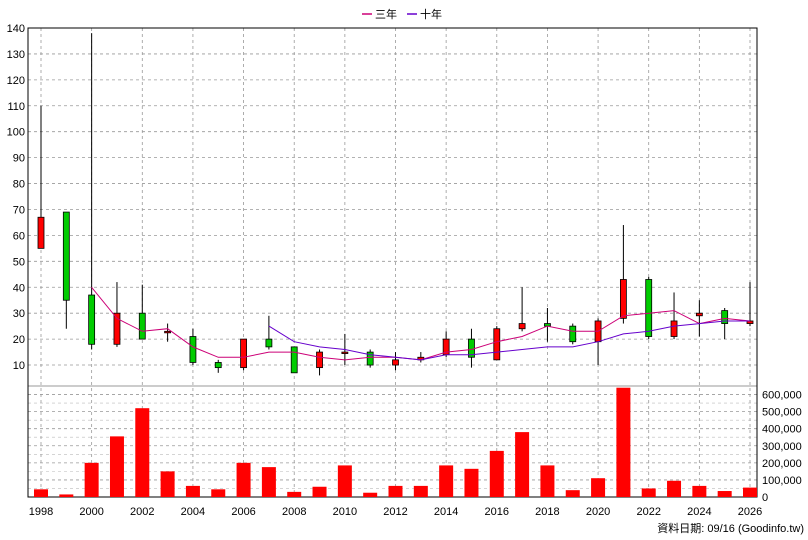 The width and height of the screenshot is (808, 540). What do you see at coordinates (547, 512) in the screenshot?
I see `x-tick-label: 2018` at bounding box center [547, 512].